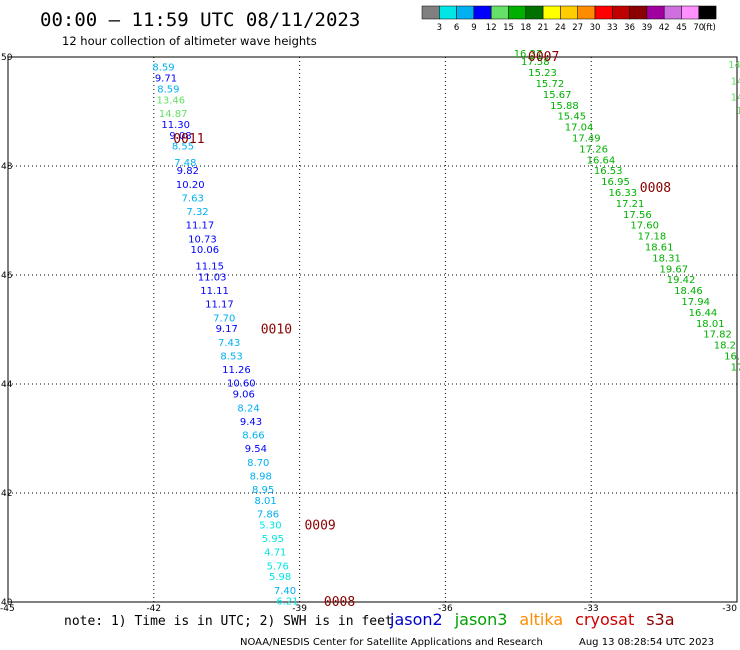  What do you see at coordinates (541, 619) in the screenshot?
I see `mission-legend-altika: altika` at bounding box center [541, 619].